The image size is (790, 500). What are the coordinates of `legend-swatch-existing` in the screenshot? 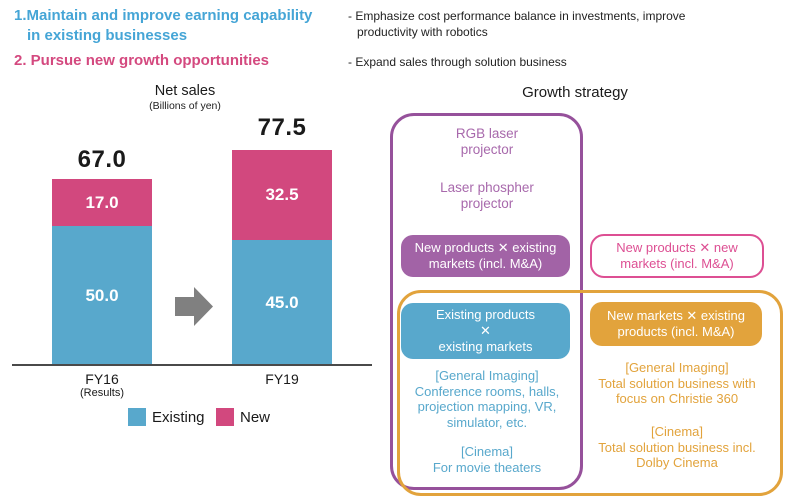 It's located at (137, 417).